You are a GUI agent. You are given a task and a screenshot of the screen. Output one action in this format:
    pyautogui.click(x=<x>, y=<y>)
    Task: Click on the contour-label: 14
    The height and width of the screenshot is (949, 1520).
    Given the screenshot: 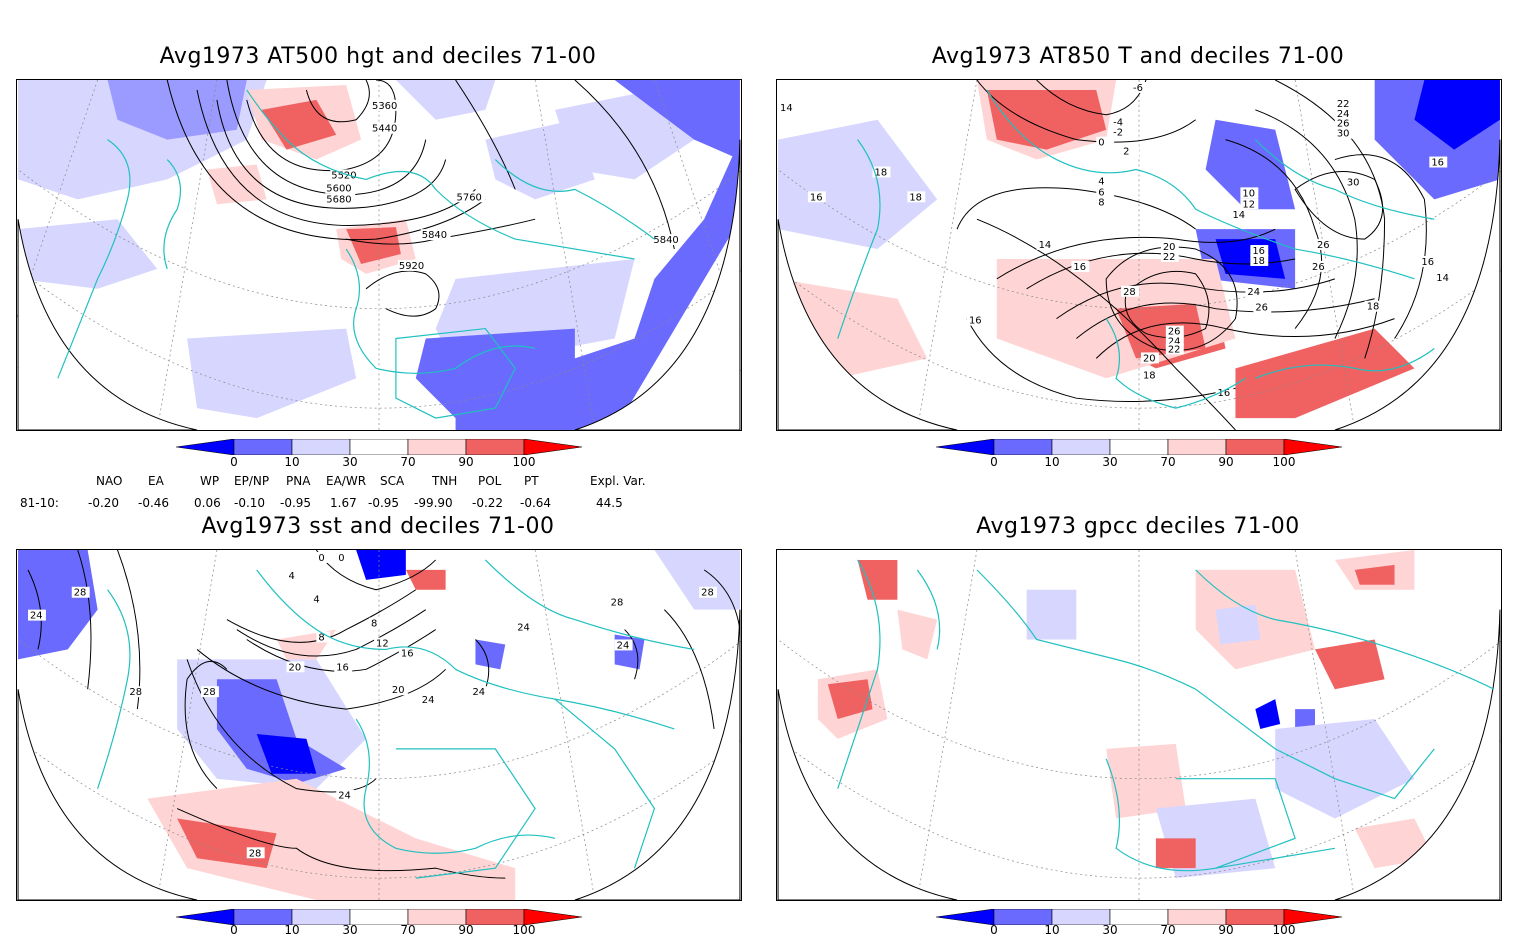 What is the action you would take?
    pyautogui.click(x=786, y=108)
    